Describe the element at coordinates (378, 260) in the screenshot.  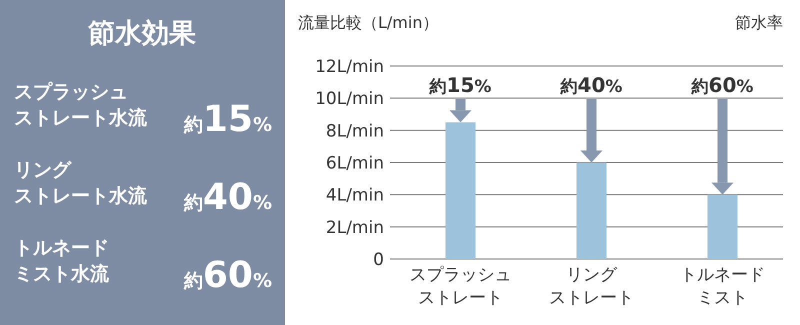
I see `y-tick-label: 0` at that location.